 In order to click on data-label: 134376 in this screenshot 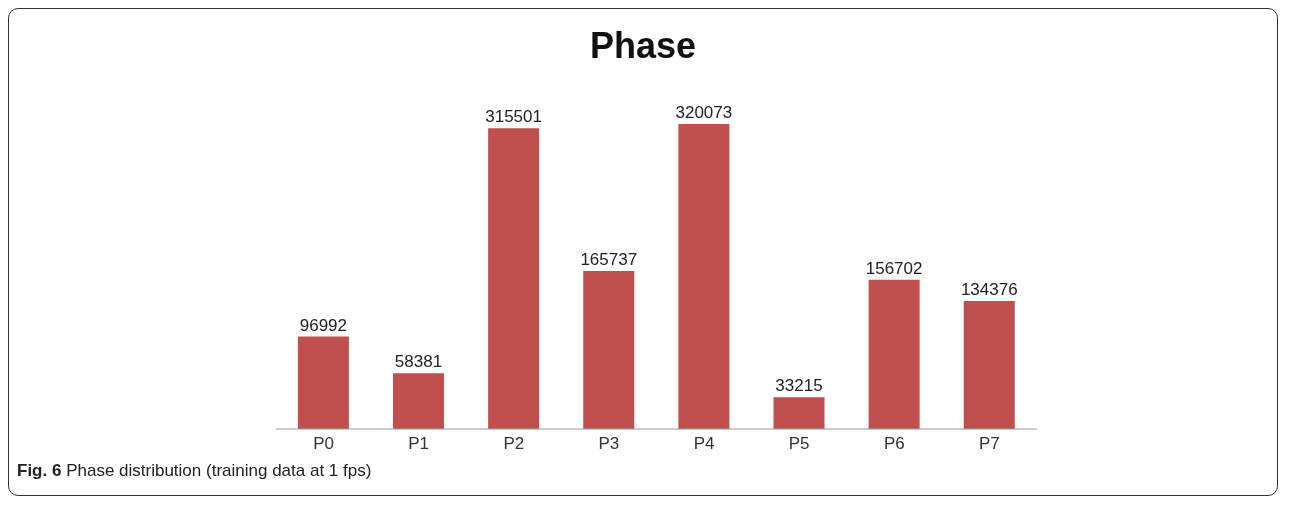, I will do `click(989, 289)`.